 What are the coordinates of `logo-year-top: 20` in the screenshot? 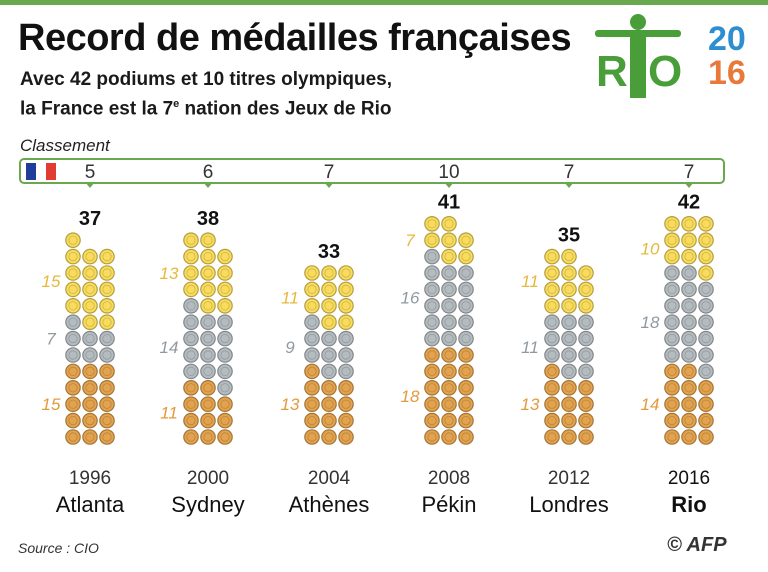 It's located at (727, 39).